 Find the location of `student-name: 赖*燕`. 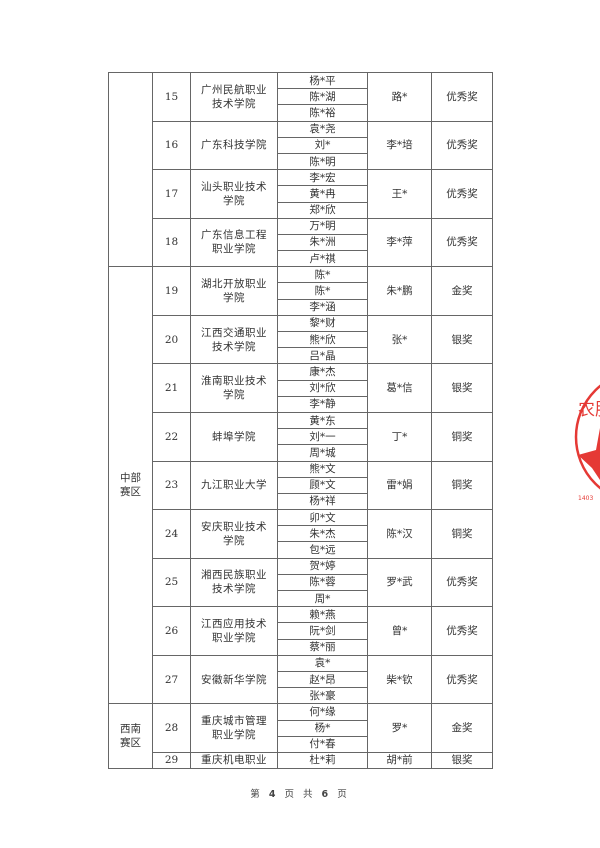

student-name: 赖*燕 is located at coordinates (322, 615).